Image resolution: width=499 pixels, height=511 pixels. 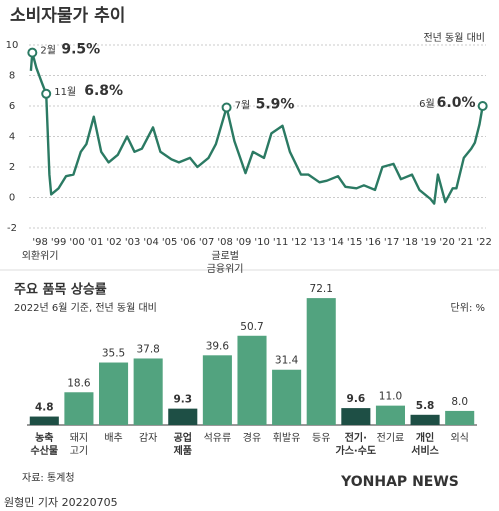 I want to click on category-label: 등유, so click(x=321, y=438).